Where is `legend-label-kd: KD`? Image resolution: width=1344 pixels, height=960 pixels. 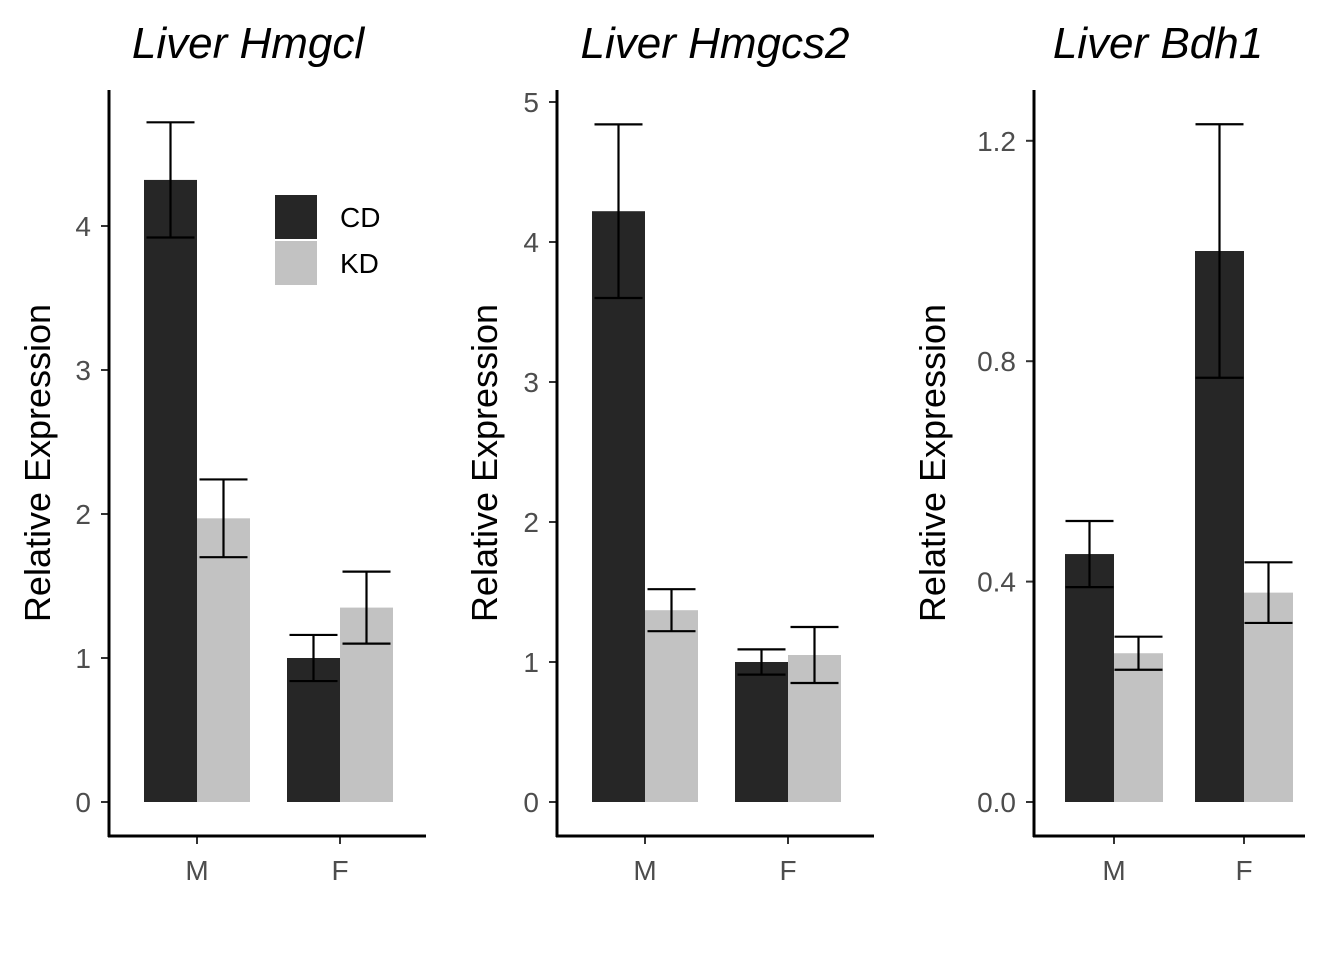 legend-label-kd: KD is located at coordinates (359, 263).